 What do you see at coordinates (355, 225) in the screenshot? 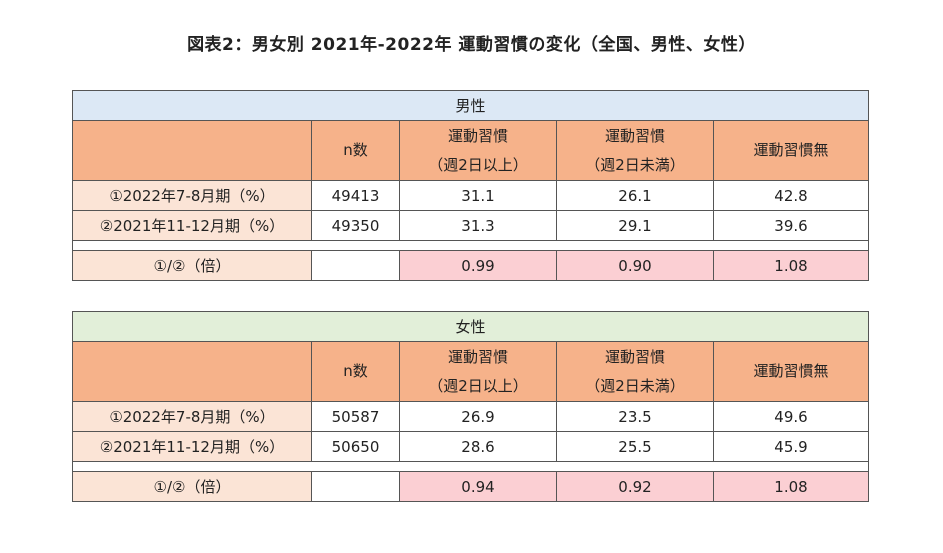
I see `cell-n: 49350` at bounding box center [355, 225].